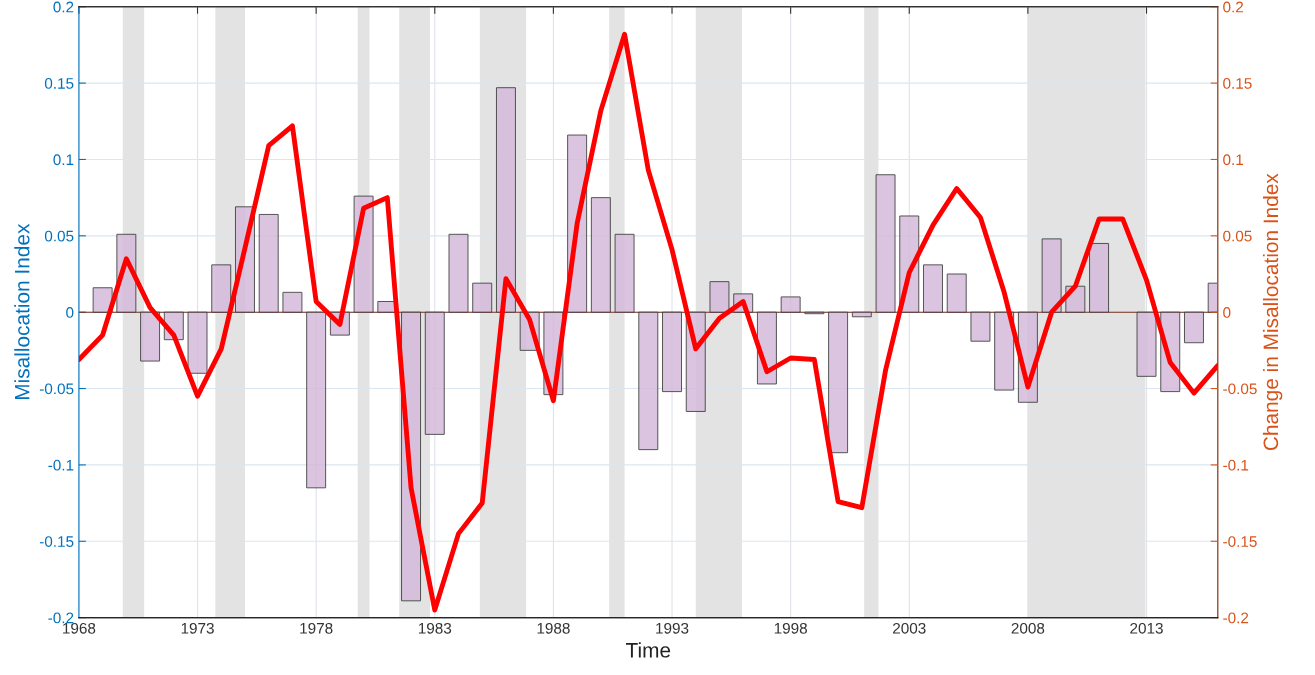 The width and height of the screenshot is (1315, 675). What do you see at coordinates (672, 628) in the screenshot?
I see `x-tick-label: 1993` at bounding box center [672, 628].